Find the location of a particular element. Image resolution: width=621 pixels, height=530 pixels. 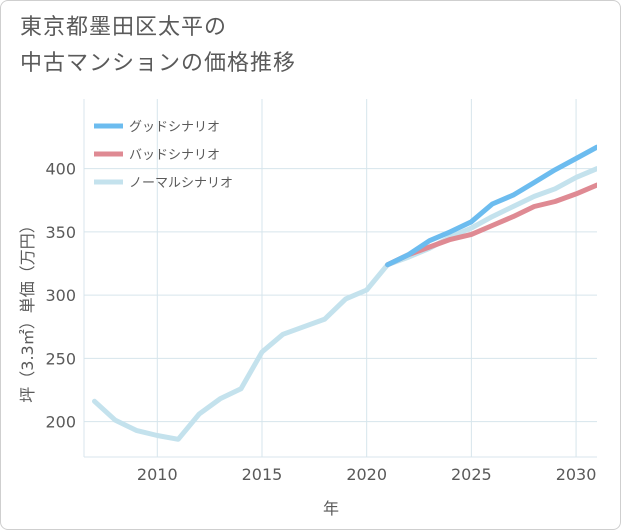

x-axis-label: 年 is located at coordinates (331, 508).